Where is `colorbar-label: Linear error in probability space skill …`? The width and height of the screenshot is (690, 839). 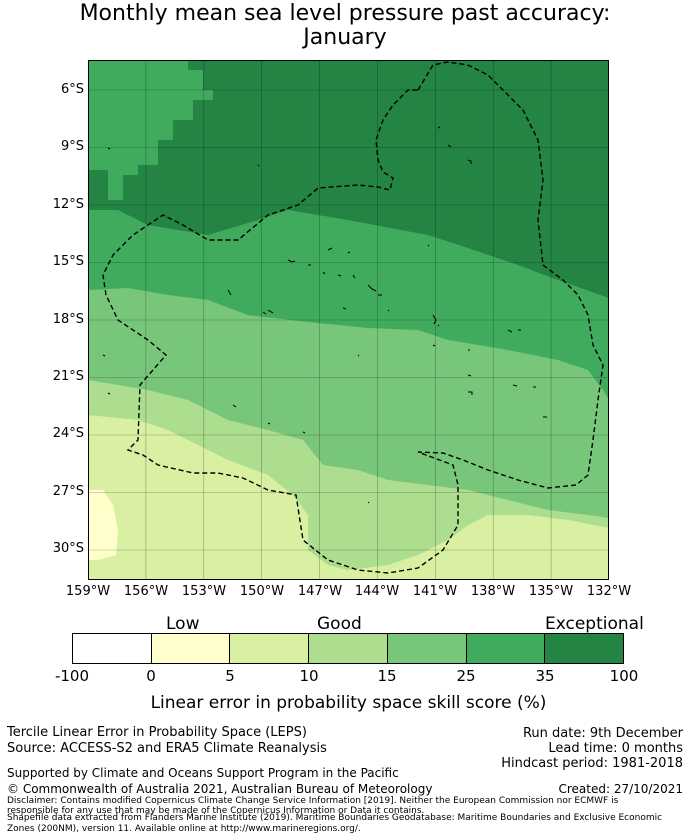
colorbar-label: Linear error in probability space skill … is located at coordinates (348, 703).